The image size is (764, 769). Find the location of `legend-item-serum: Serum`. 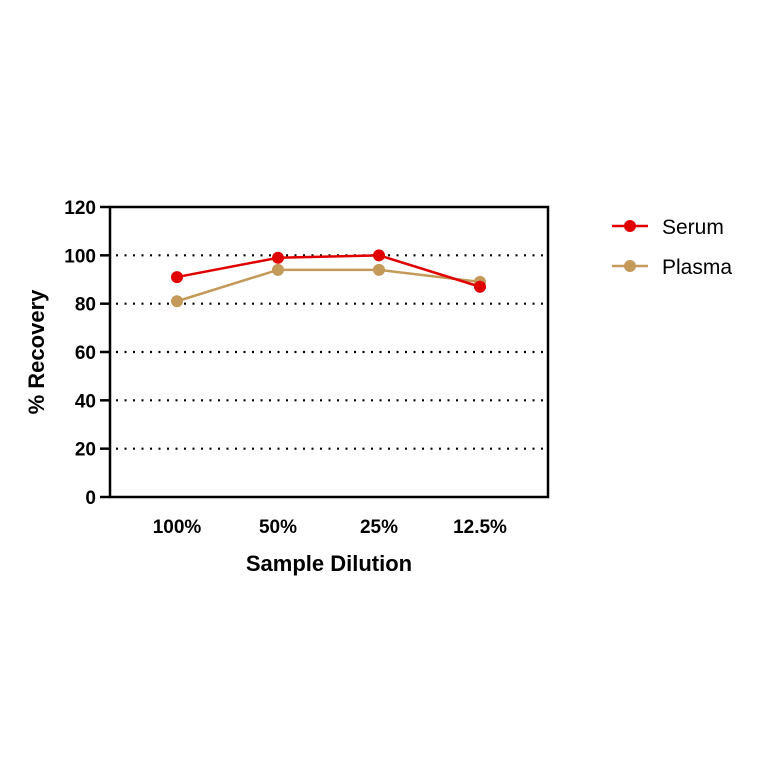

legend-item-serum: Serum is located at coordinates (668, 227).